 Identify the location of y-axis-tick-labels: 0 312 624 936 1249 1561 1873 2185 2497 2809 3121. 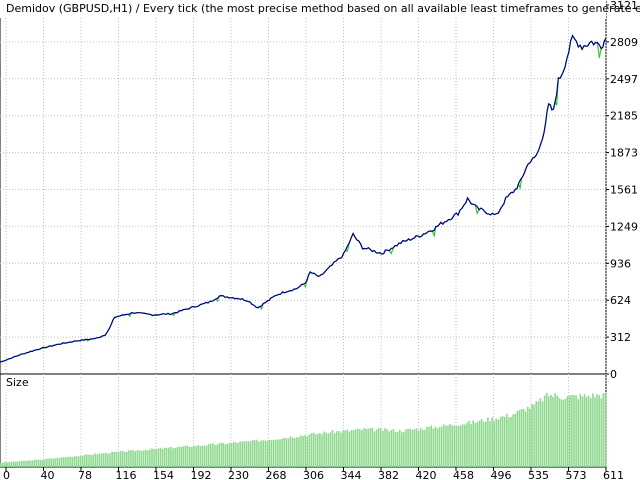
(622, 190).